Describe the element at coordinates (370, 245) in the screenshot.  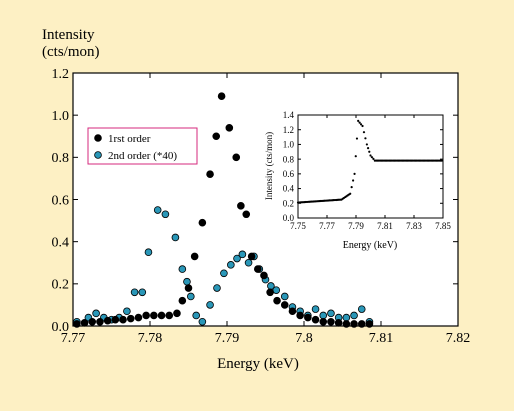
I see `inset-xlabel: Energy (keV)` at that location.